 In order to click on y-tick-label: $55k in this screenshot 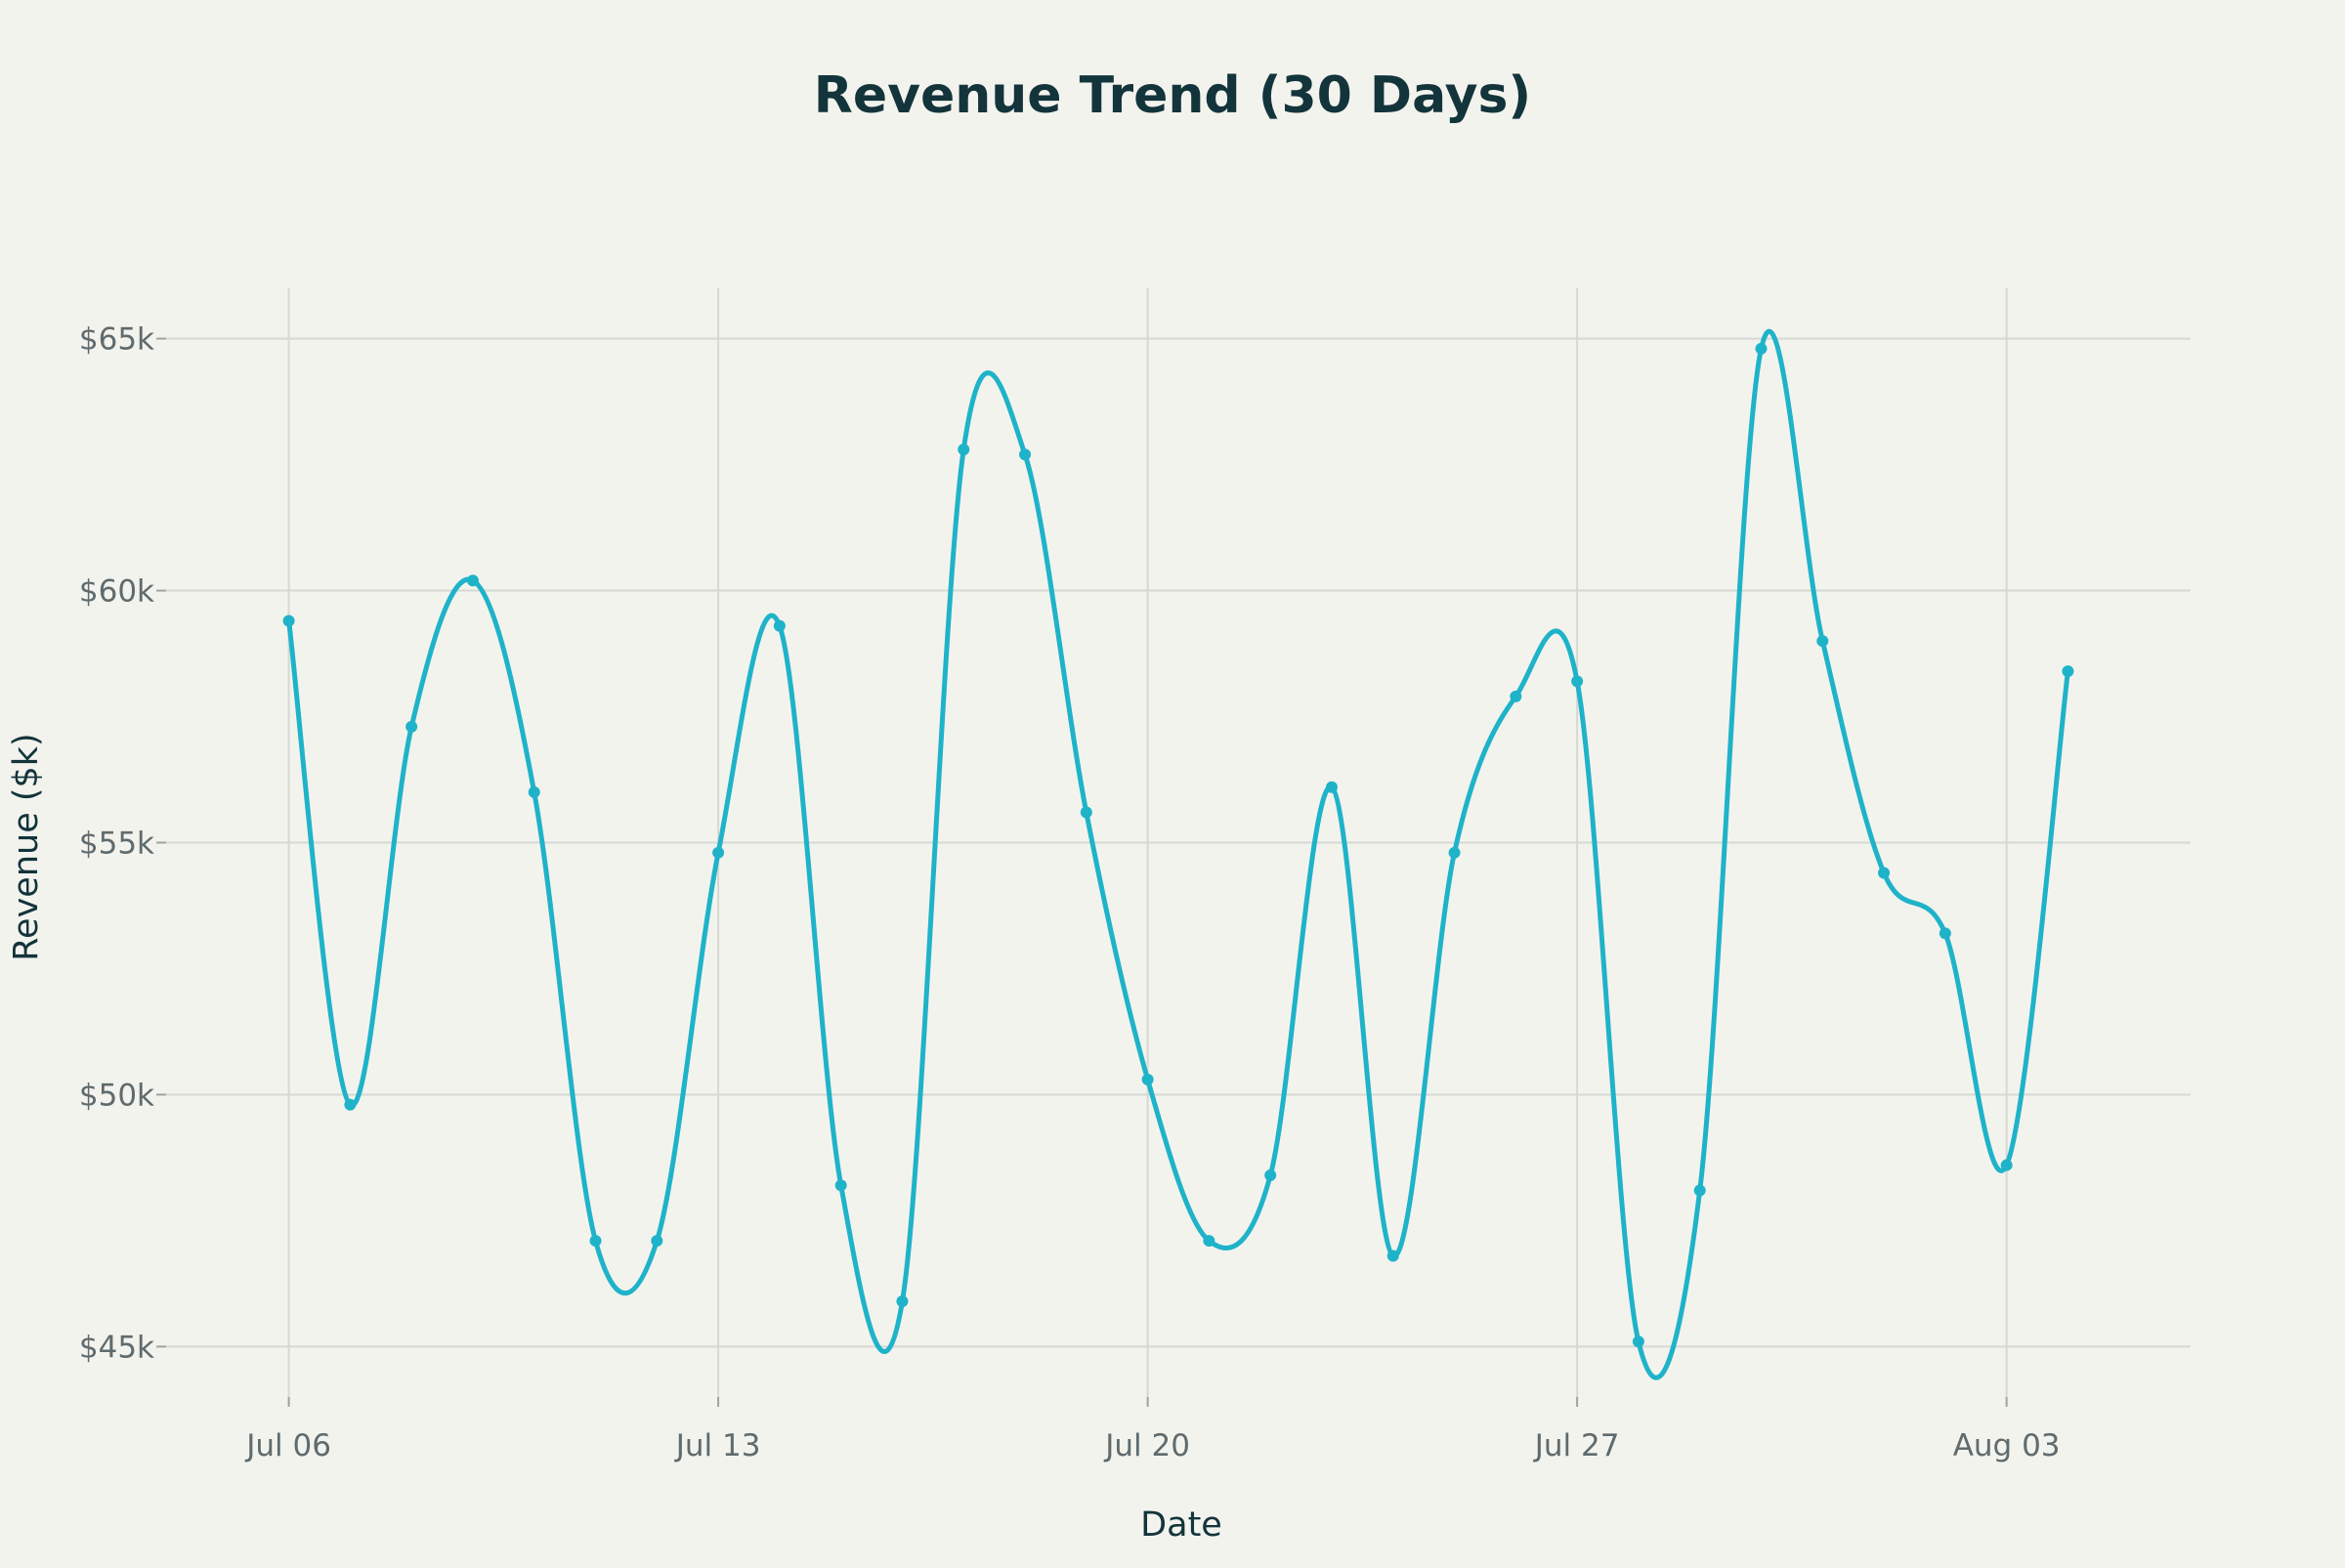, I will do `click(116, 844)`.